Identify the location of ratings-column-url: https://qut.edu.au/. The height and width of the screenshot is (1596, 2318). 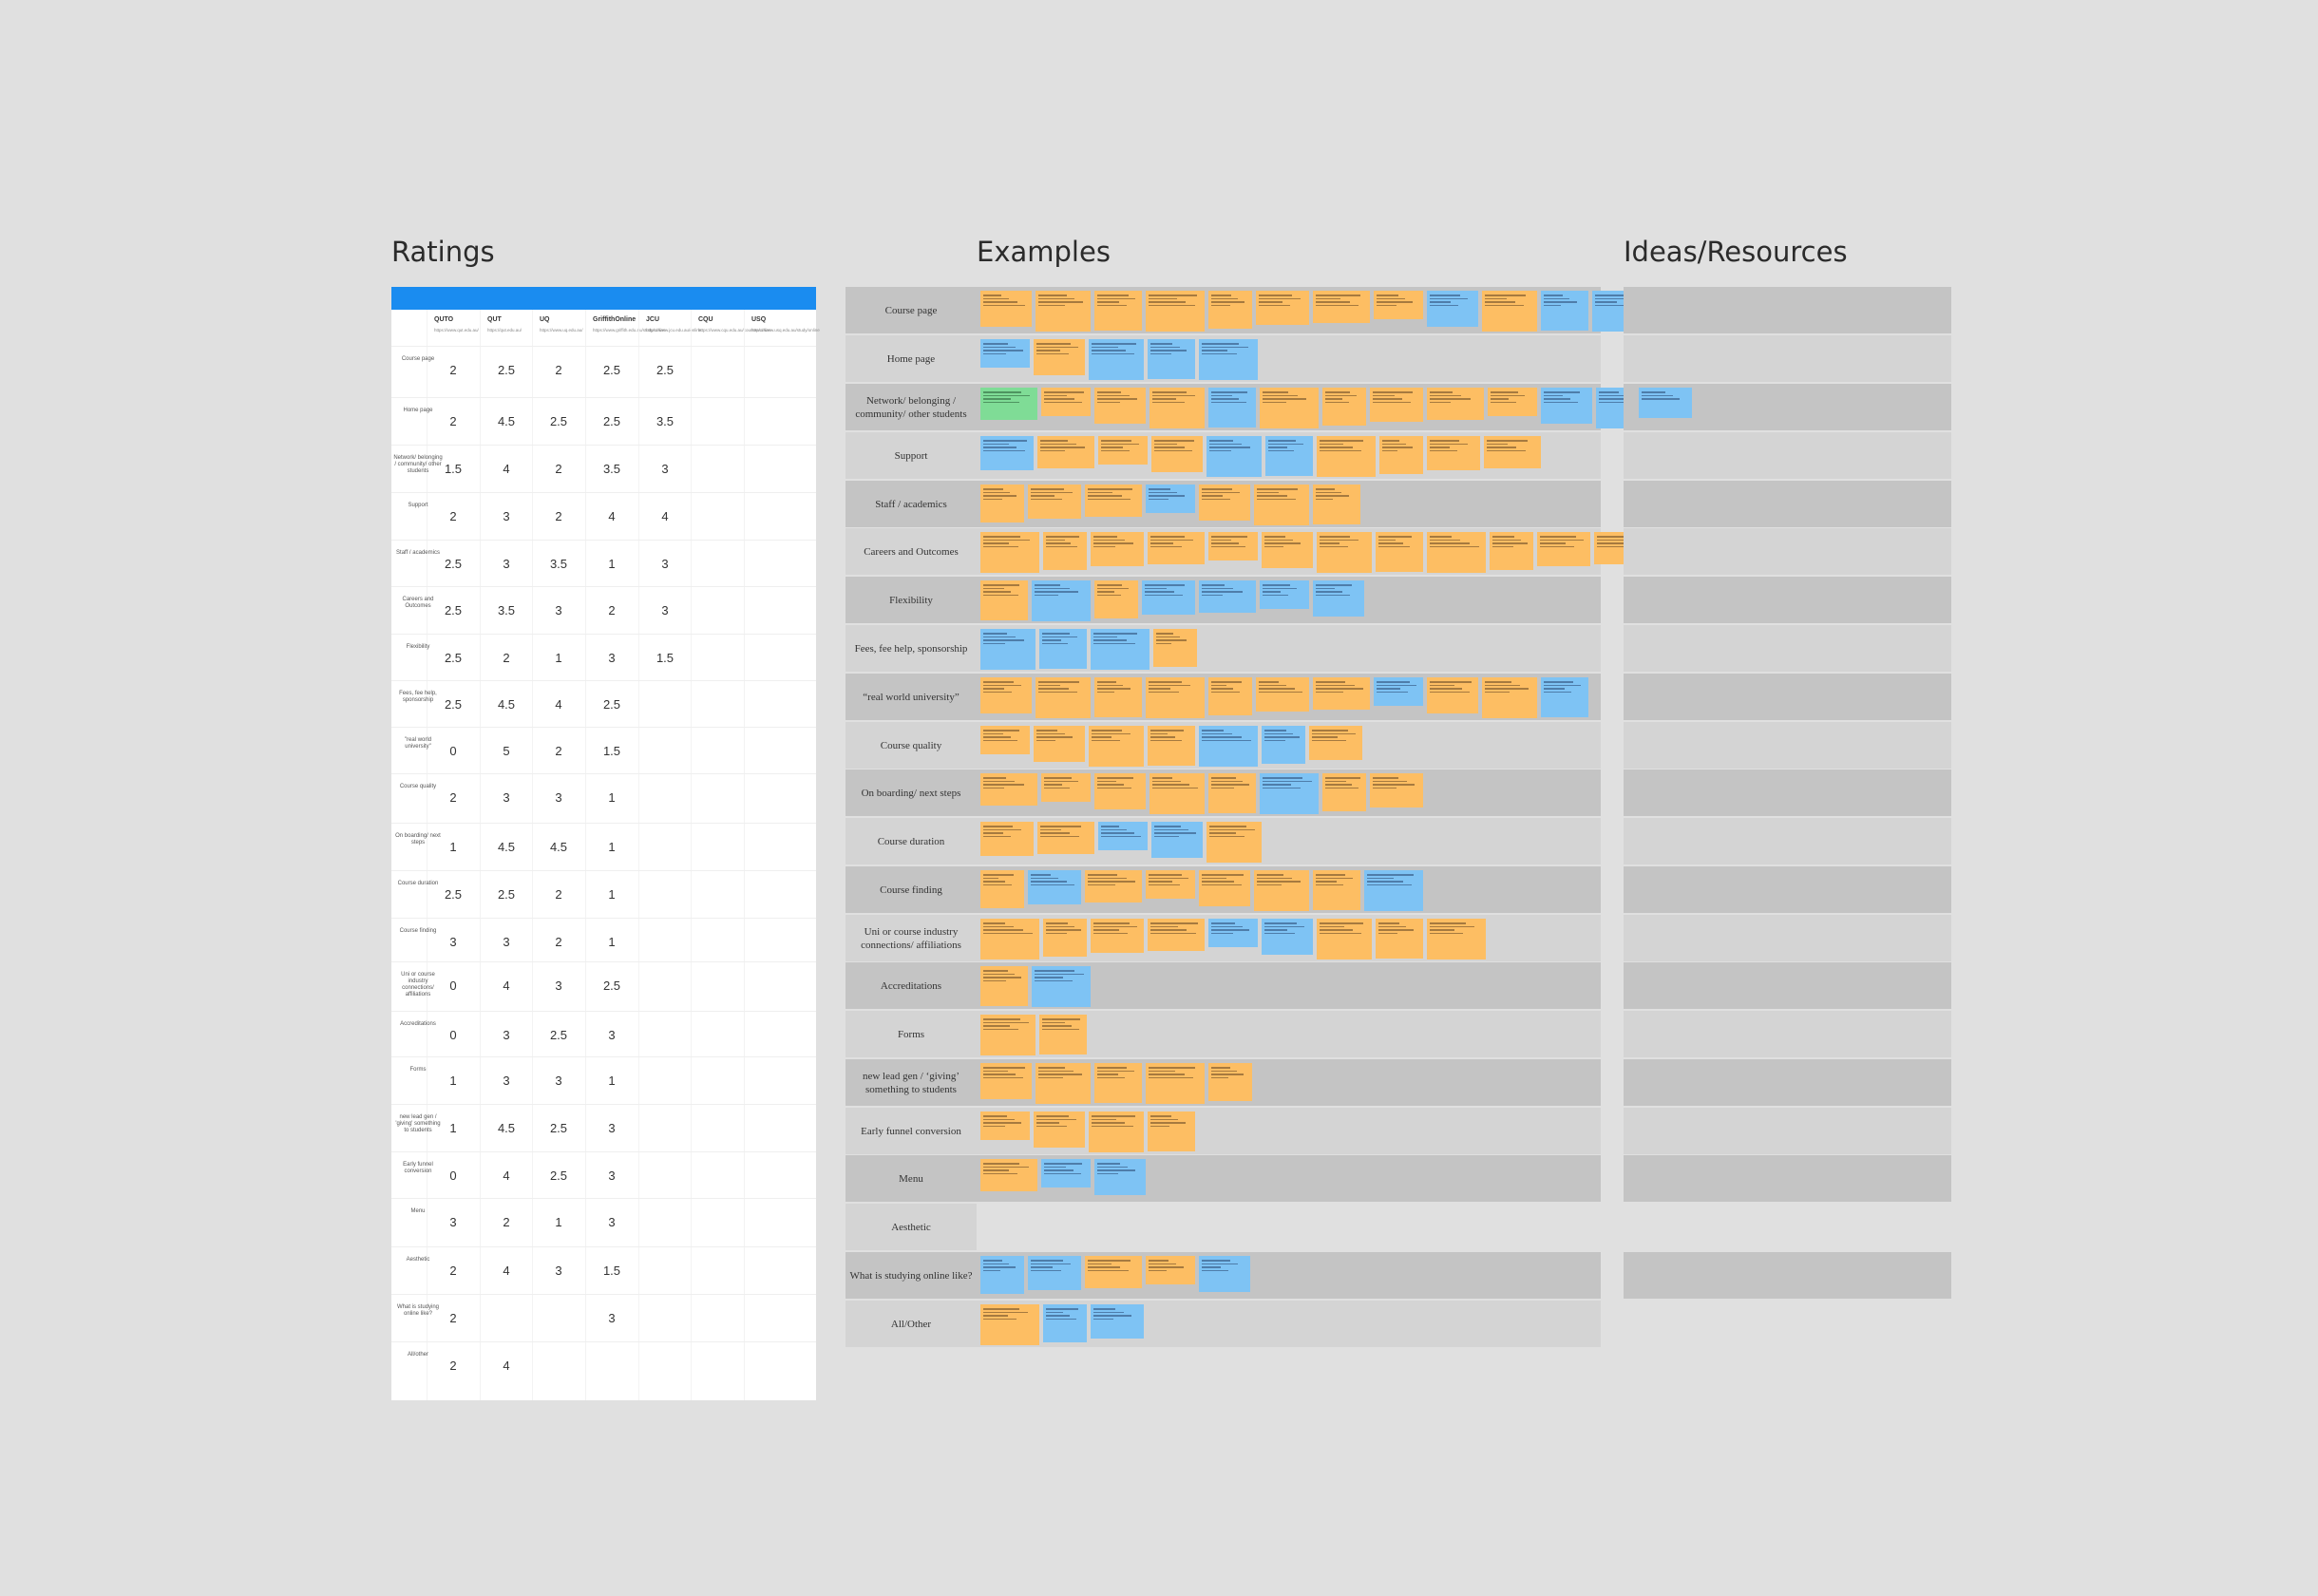
(504, 330).